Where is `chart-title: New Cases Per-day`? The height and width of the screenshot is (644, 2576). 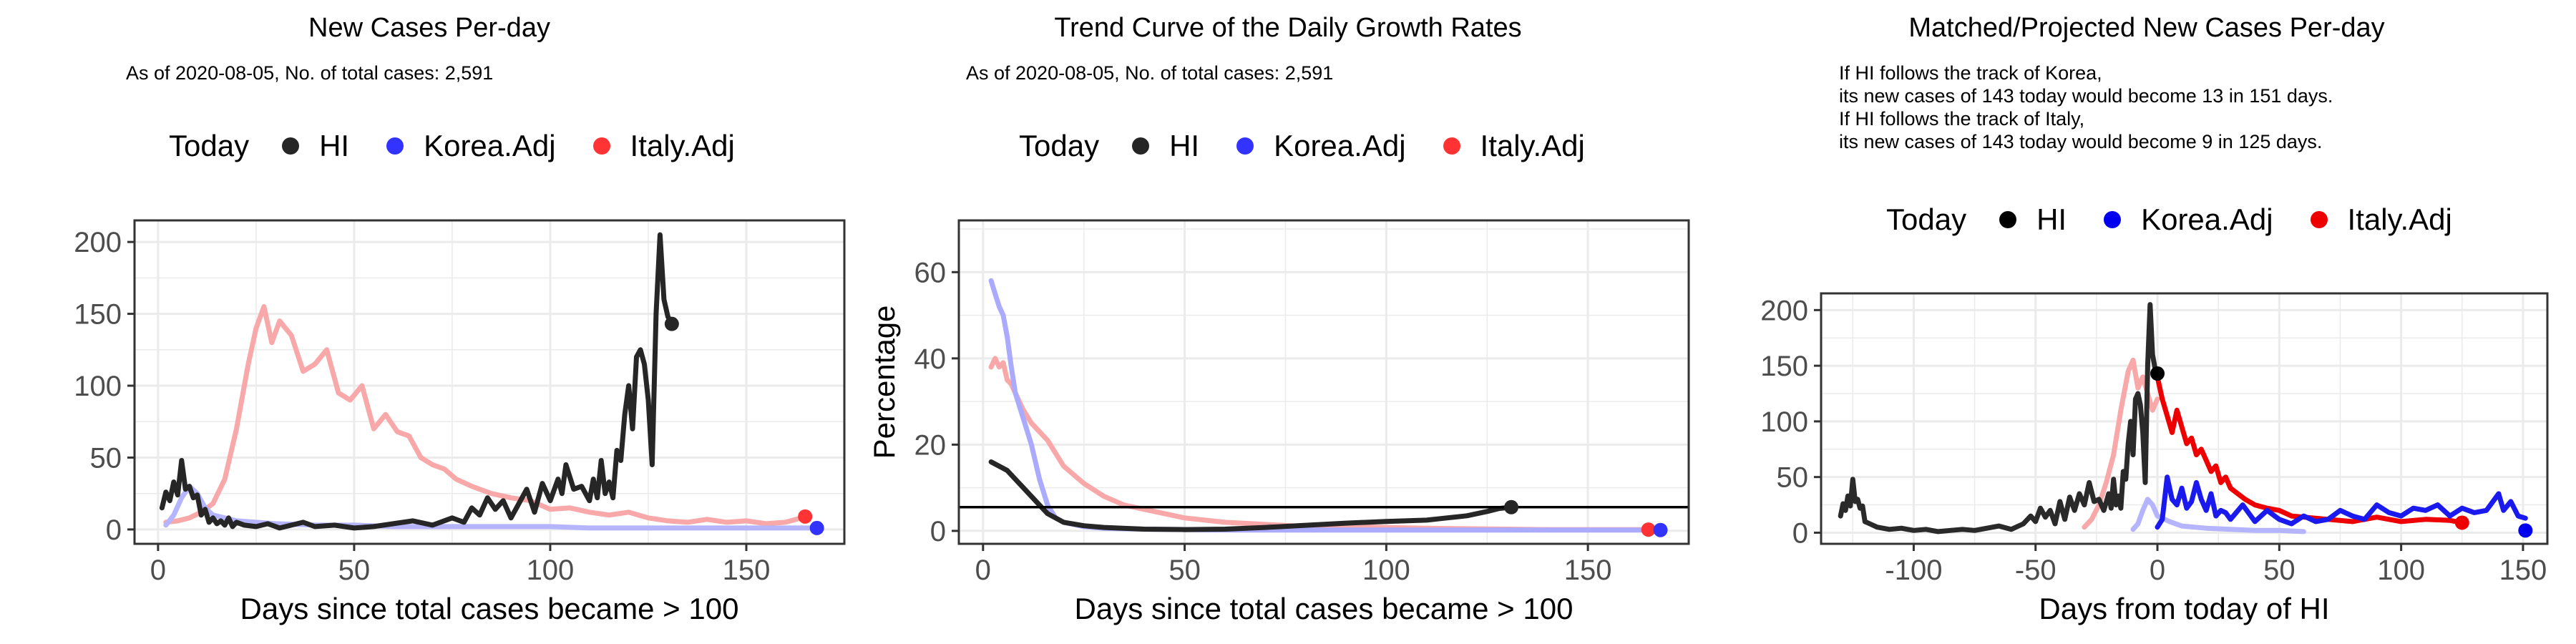 chart-title: New Cases Per-day is located at coordinates (429, 28).